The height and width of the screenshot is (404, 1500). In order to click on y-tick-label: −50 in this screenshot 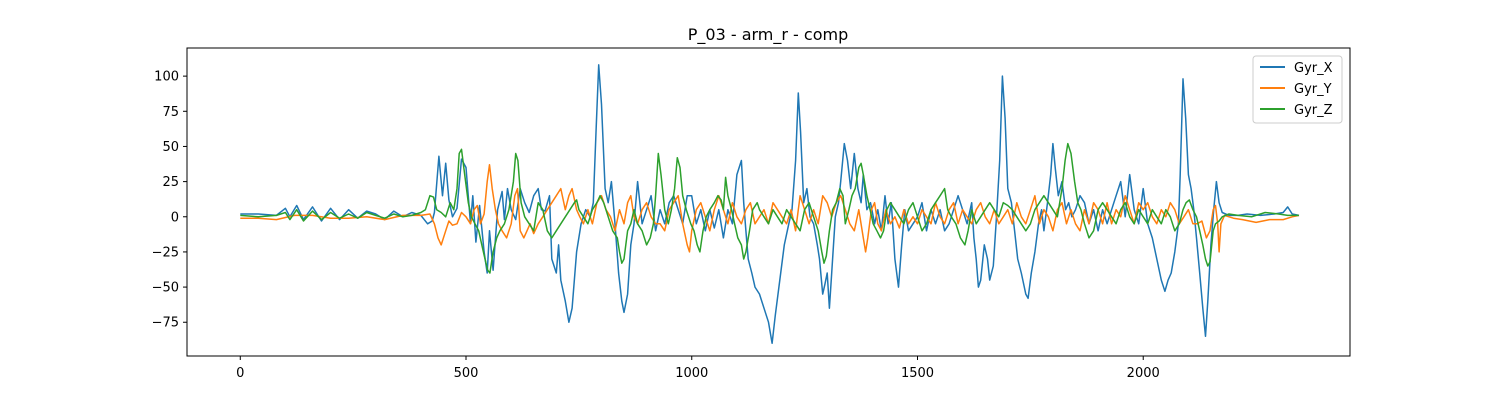, I will do `click(165, 288)`.